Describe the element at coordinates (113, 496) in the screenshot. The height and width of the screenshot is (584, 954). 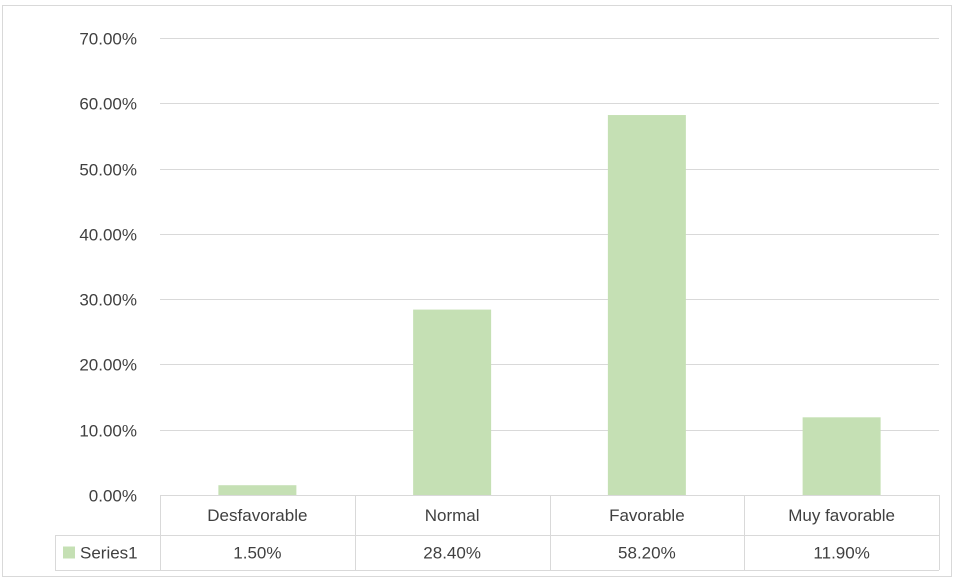
I see `y-tick-label: 0.00%` at that location.